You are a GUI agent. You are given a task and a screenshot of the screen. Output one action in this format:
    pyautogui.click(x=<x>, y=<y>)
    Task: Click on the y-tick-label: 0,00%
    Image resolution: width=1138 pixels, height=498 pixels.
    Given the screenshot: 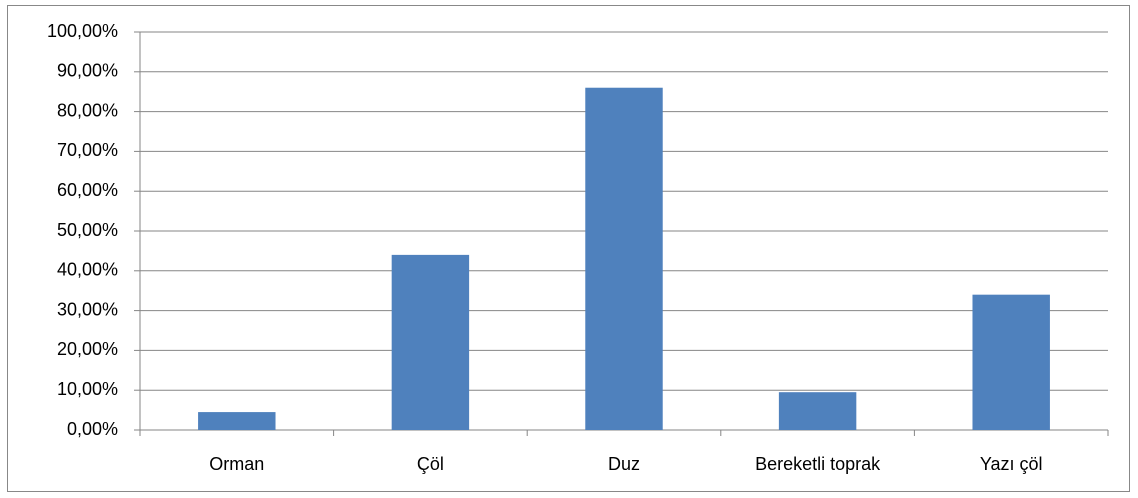 What is the action you would take?
    pyautogui.click(x=92, y=429)
    